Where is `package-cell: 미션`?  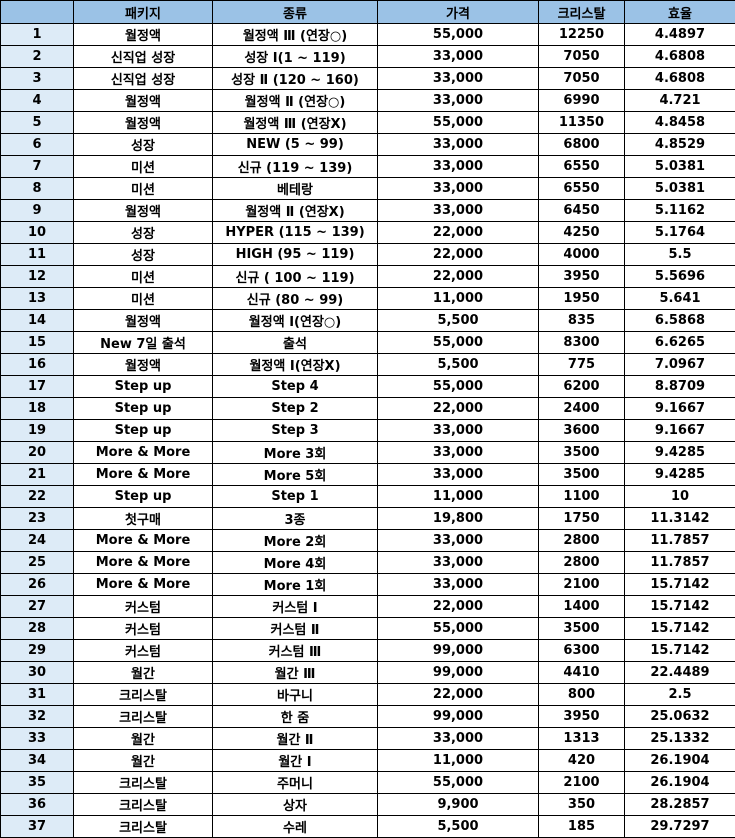 package-cell: 미션 is located at coordinates (143, 277).